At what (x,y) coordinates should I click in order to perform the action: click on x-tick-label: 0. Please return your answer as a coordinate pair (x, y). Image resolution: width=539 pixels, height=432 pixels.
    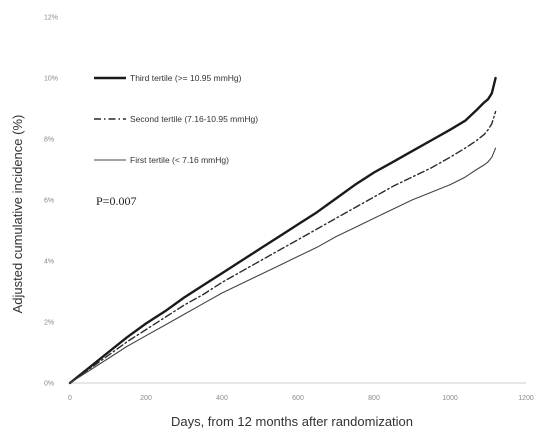
    Looking at the image, I should click on (70, 398).